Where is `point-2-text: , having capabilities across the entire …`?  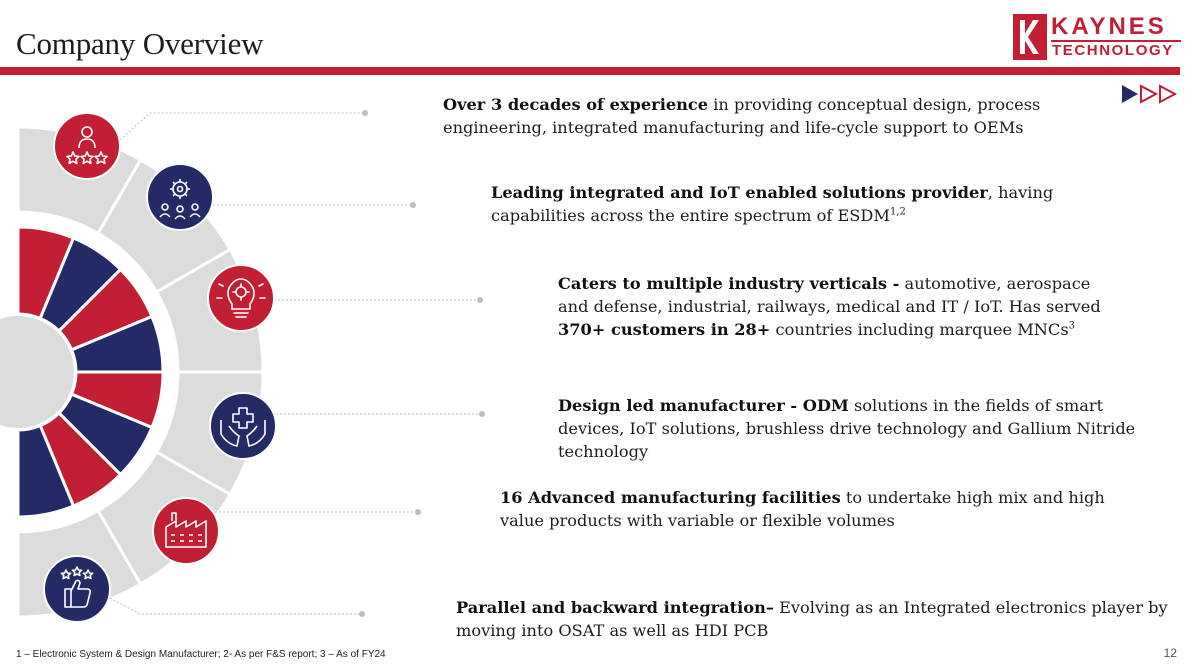 point-2-text: , having capabilities across the entire … is located at coordinates (772, 204).